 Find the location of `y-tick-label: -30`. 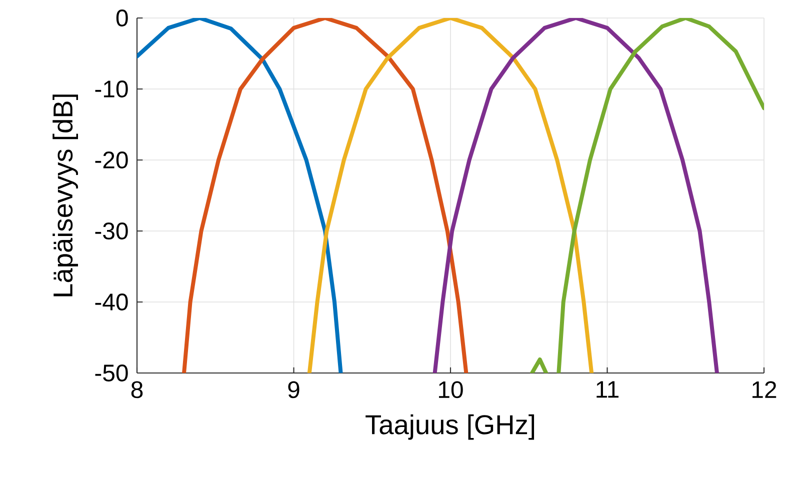

y-tick-label: -30 is located at coordinates (111, 231).